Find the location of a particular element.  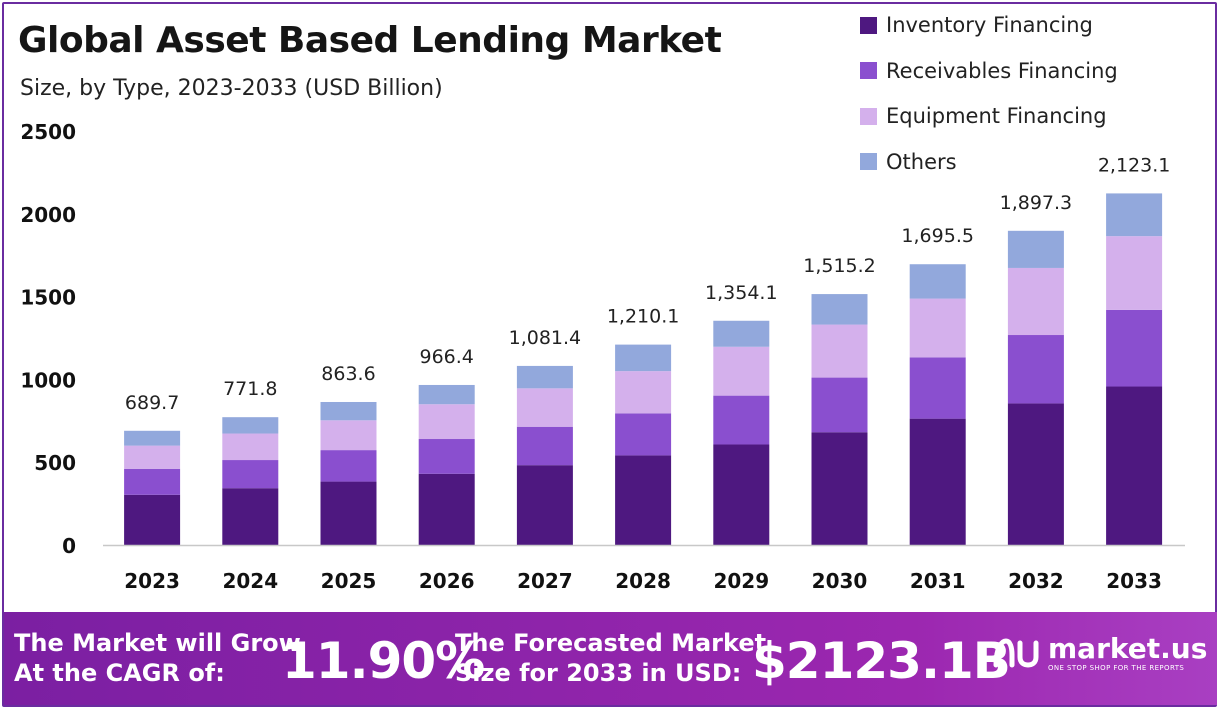

bar-total-label: 966.4 is located at coordinates (446, 357).